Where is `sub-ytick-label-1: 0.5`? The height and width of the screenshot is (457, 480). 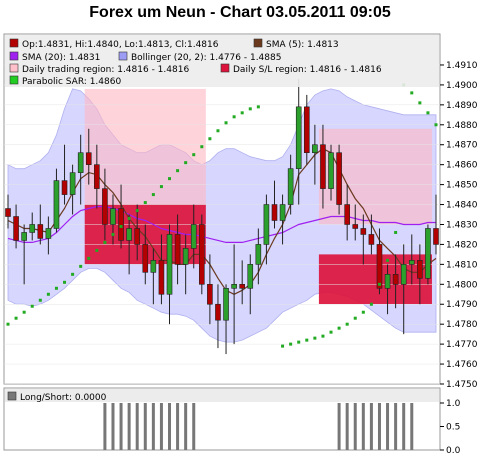
sub-ytick-label-1: 0.5 is located at coordinates (453, 428).